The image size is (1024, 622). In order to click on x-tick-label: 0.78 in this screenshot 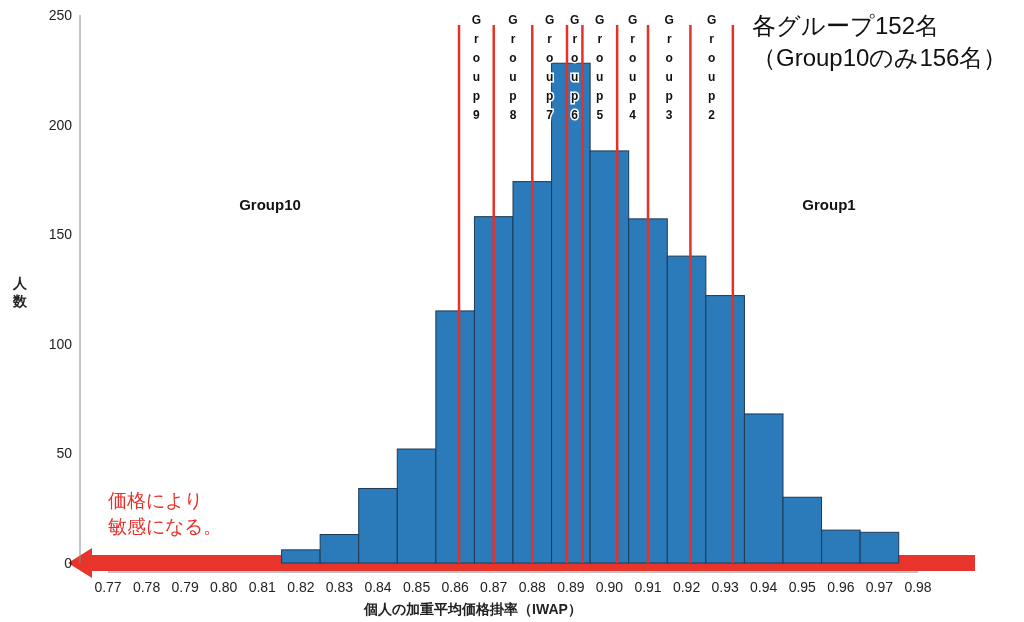, I will do `click(146, 587)`.